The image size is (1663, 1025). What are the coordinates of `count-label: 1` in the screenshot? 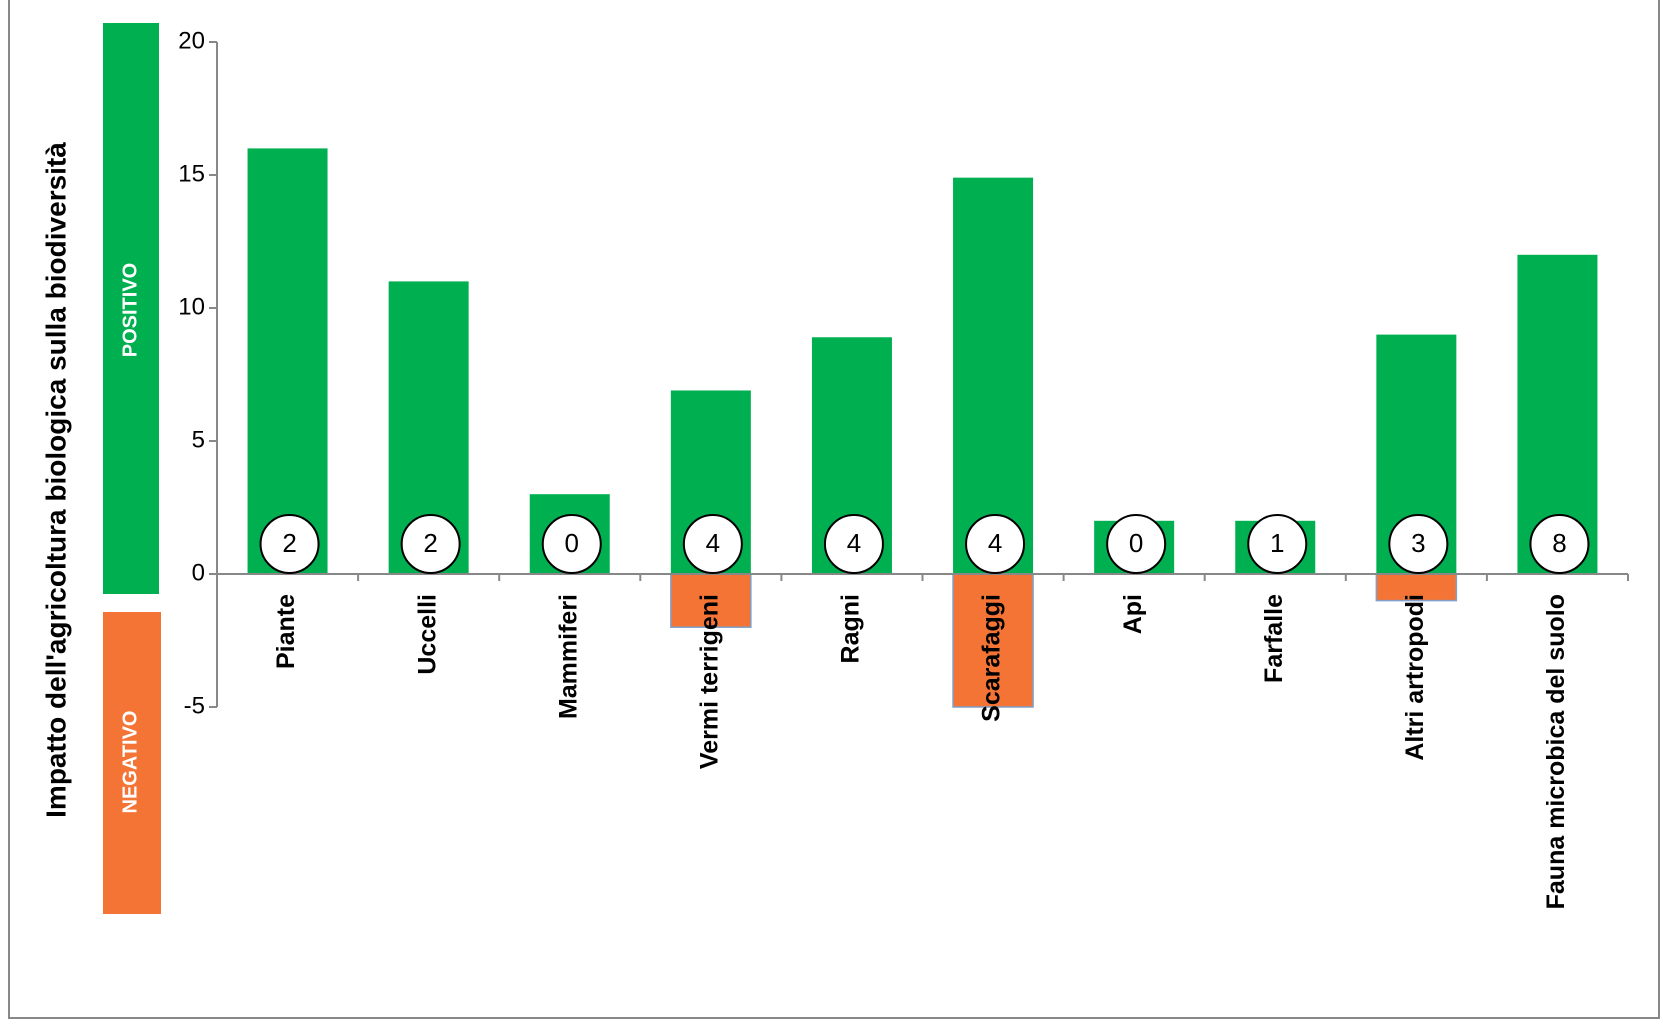 It's located at (1277, 543).